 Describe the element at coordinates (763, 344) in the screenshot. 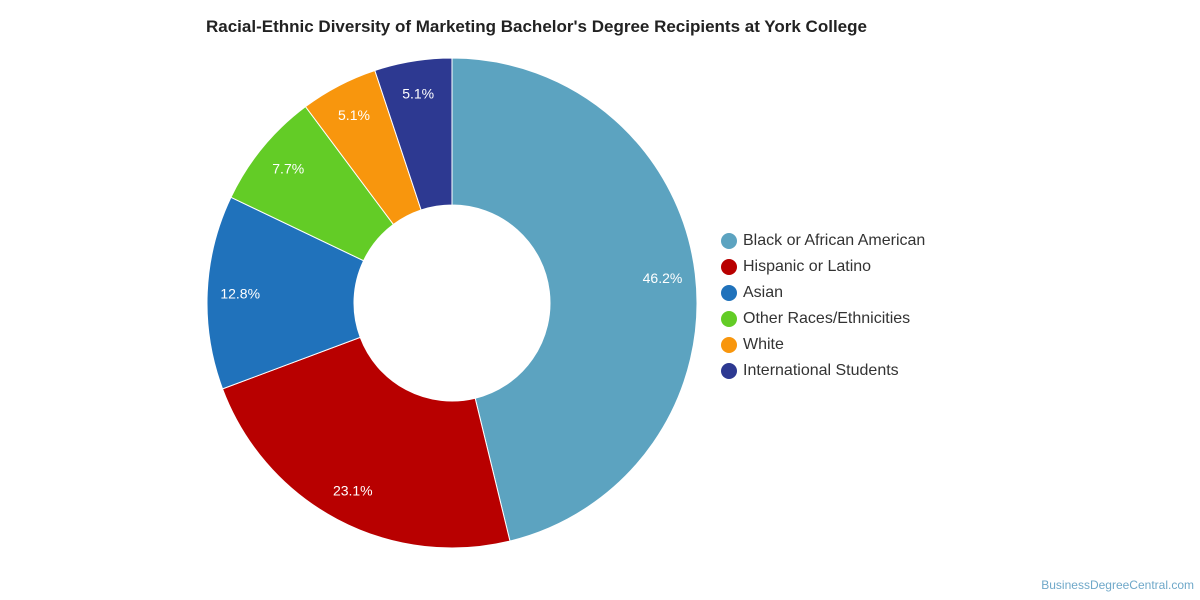

I see `legend-label: White` at that location.